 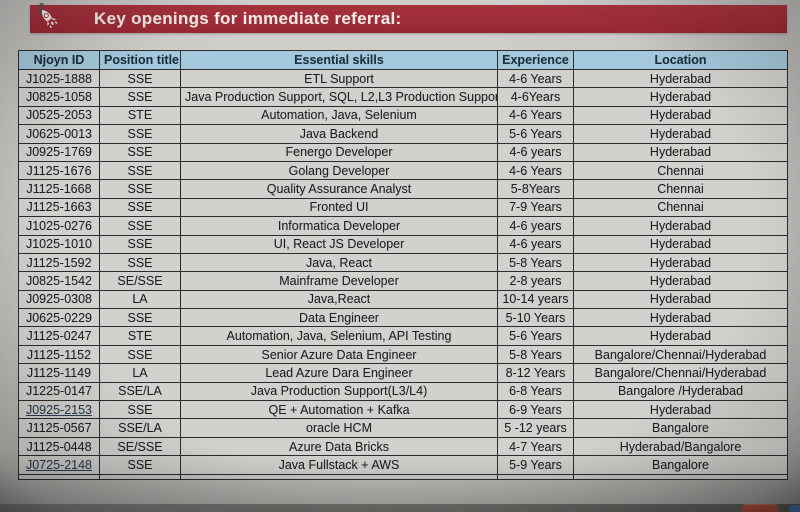 I want to click on njoyn-id-cell: J1125-1152, so click(x=59, y=354).